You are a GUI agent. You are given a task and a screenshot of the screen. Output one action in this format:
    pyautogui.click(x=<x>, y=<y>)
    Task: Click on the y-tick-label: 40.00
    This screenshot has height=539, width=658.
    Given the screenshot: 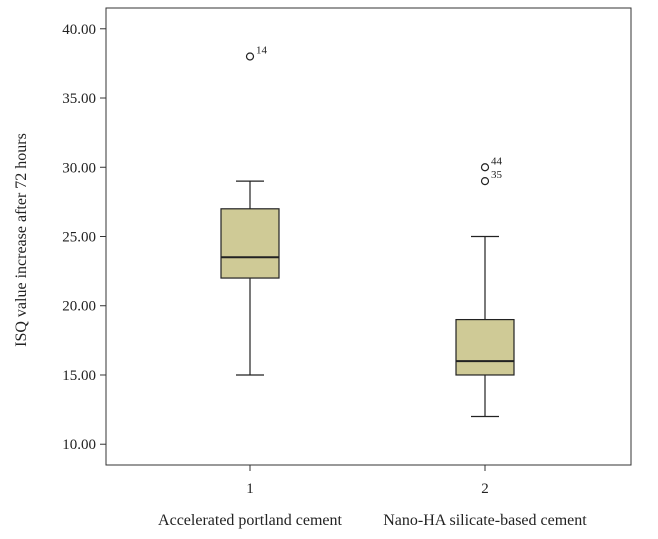 What is the action you would take?
    pyautogui.click(x=79, y=30)
    